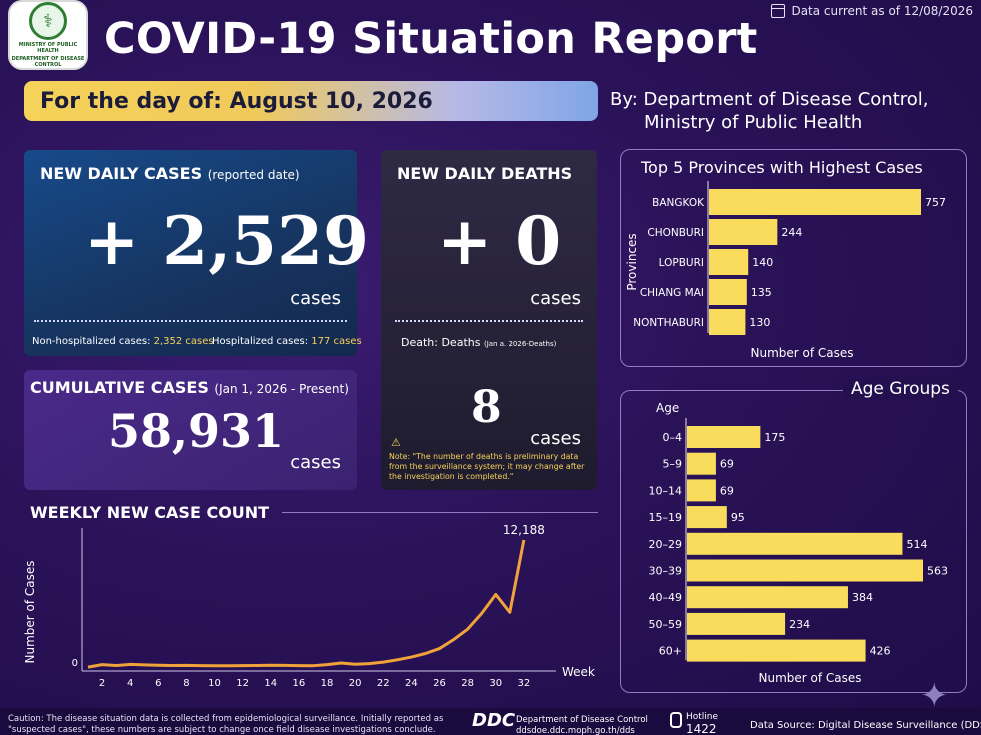 This screenshot has height=735, width=981. I want to click on category-label: BANGKOK, so click(678, 203).